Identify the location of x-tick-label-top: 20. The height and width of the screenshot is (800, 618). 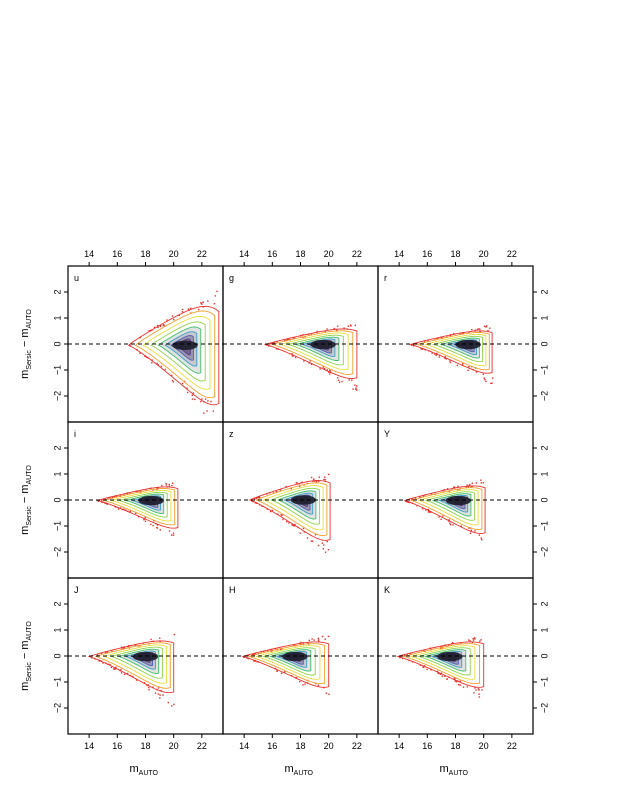
(484, 254).